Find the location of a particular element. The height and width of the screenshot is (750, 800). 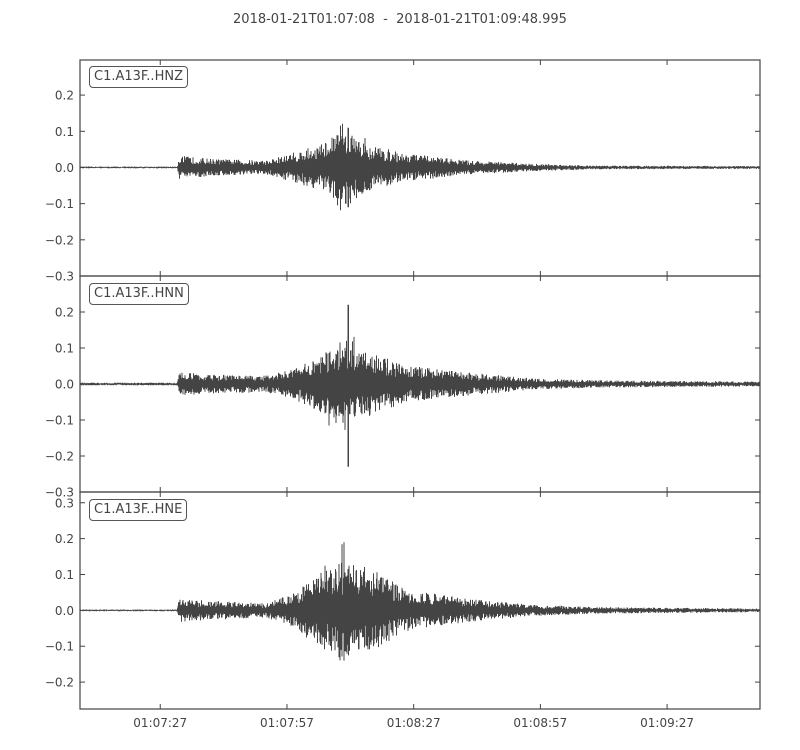

channel-label-hnn: C1.A13F..HNN is located at coordinates (139, 294).